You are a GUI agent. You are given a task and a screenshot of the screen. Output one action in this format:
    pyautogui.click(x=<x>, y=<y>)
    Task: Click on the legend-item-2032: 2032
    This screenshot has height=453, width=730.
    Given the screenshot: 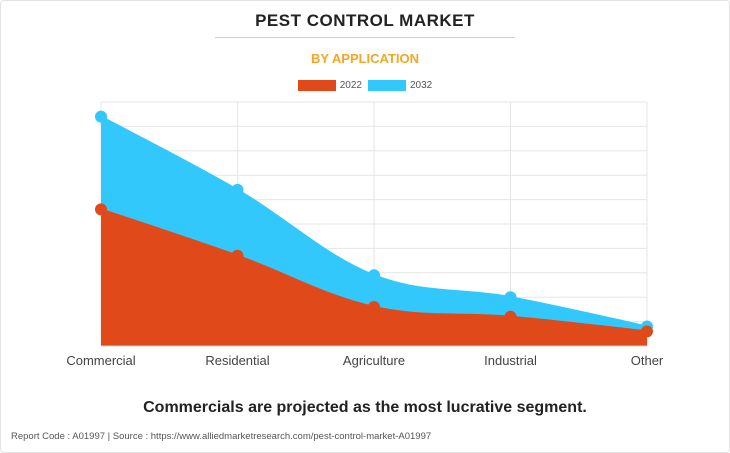 What is the action you would take?
    pyautogui.click(x=400, y=85)
    